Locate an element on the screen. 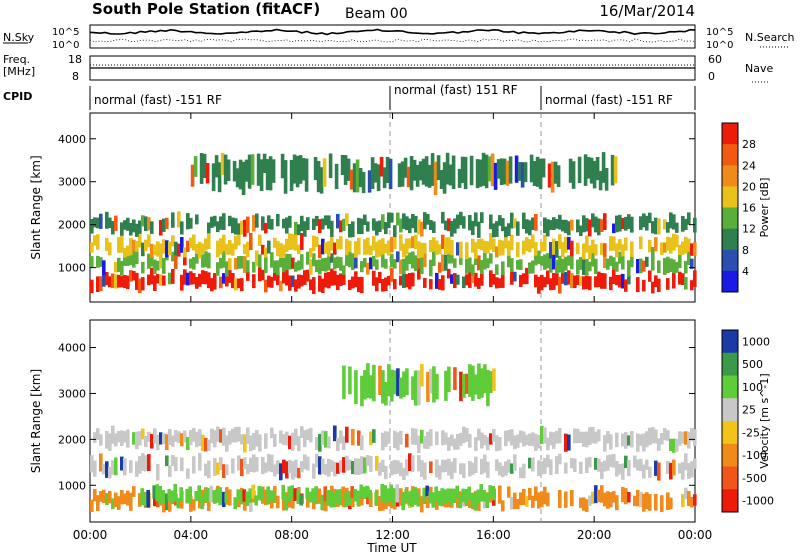  cpid-label: CPID is located at coordinates (17, 96).